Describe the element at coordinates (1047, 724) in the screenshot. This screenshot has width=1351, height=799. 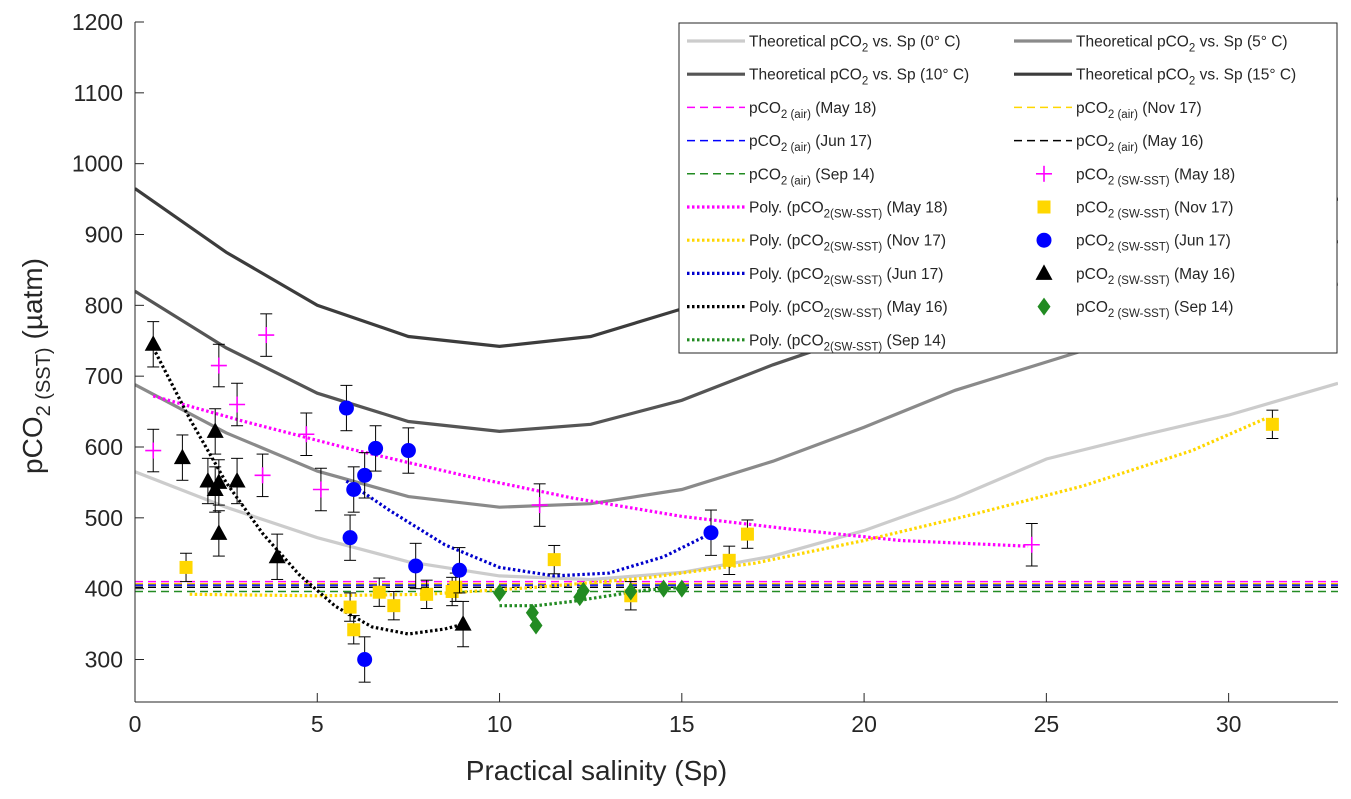
I see `x-tick-label-25: 25` at that location.